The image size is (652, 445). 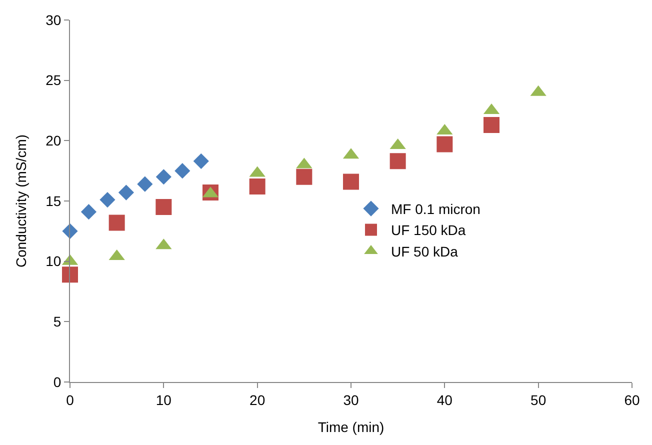 What do you see at coordinates (424, 251) in the screenshot?
I see `legend-label: UF 50 kDa` at bounding box center [424, 251].